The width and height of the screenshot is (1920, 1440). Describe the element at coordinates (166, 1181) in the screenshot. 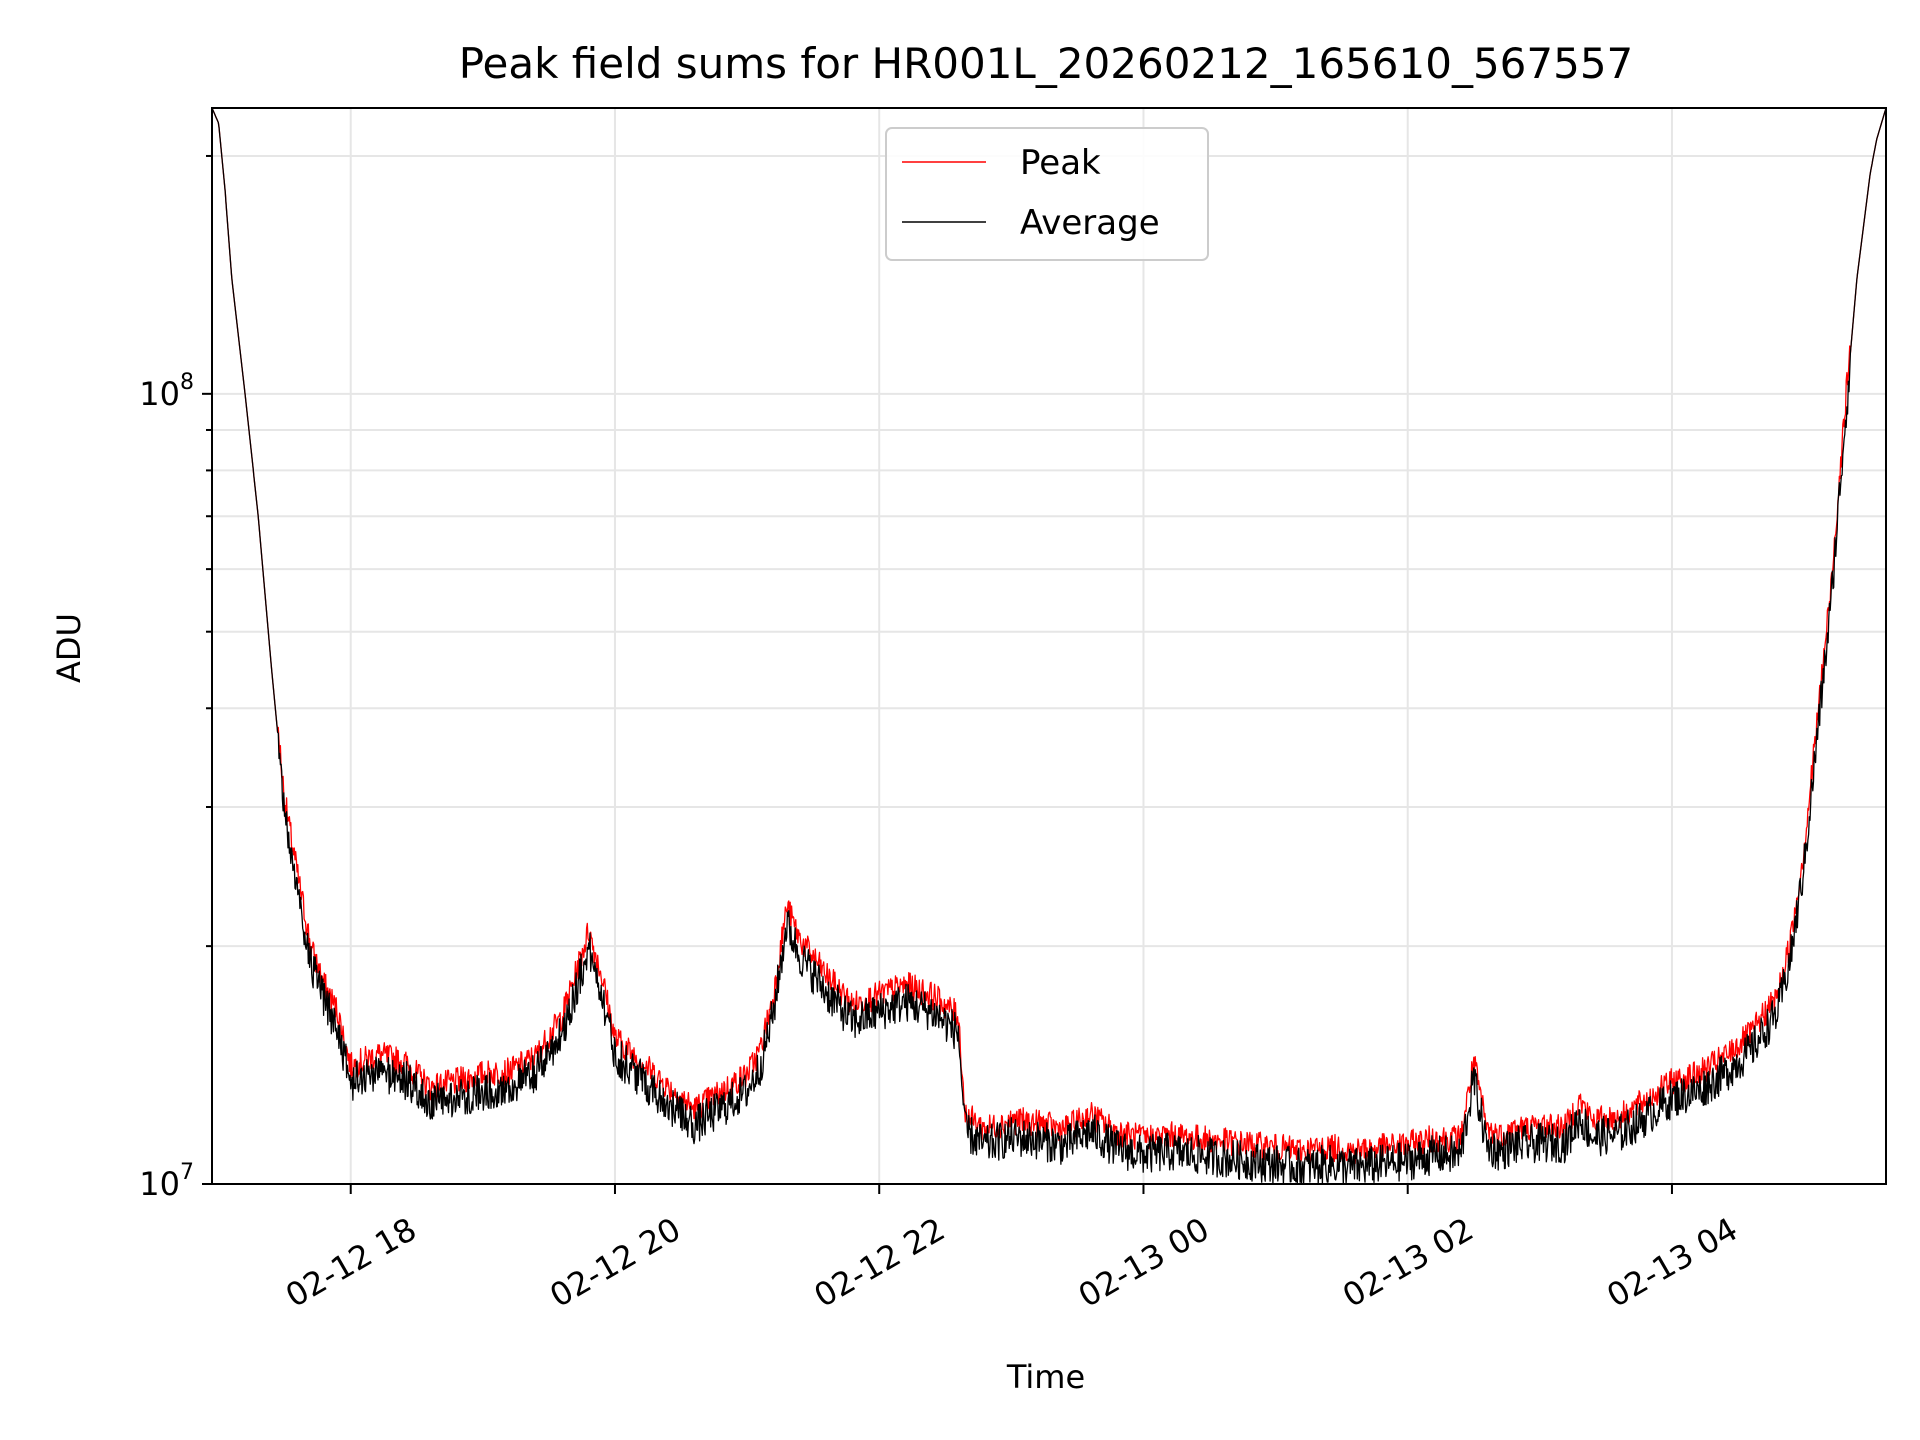

I see `y-tick-label: 10⁷` at that location.